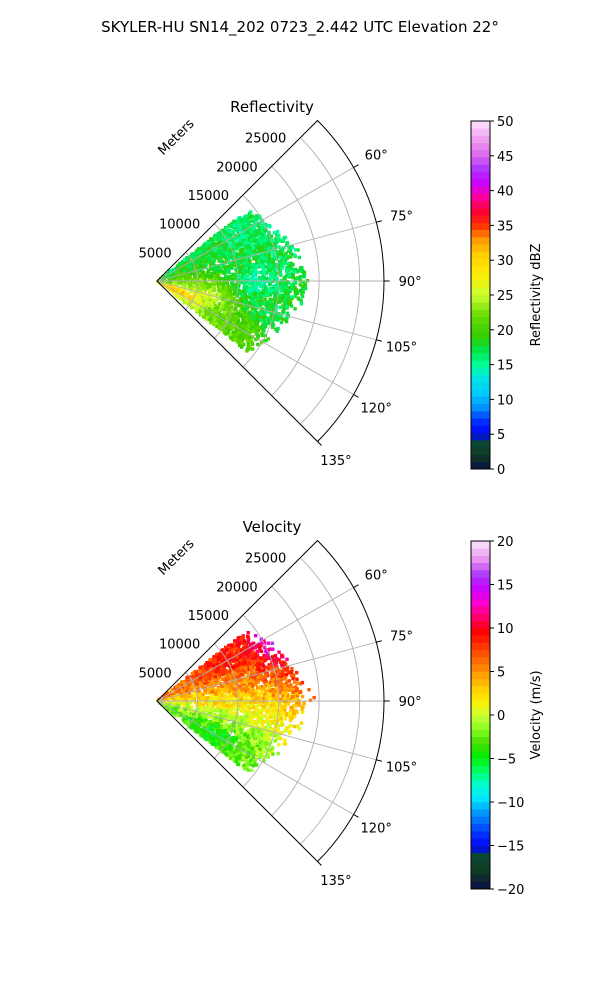 This screenshot has width=600, height=1000. What do you see at coordinates (319, 443) in the screenshot?
I see `theta-tick` at bounding box center [319, 443].